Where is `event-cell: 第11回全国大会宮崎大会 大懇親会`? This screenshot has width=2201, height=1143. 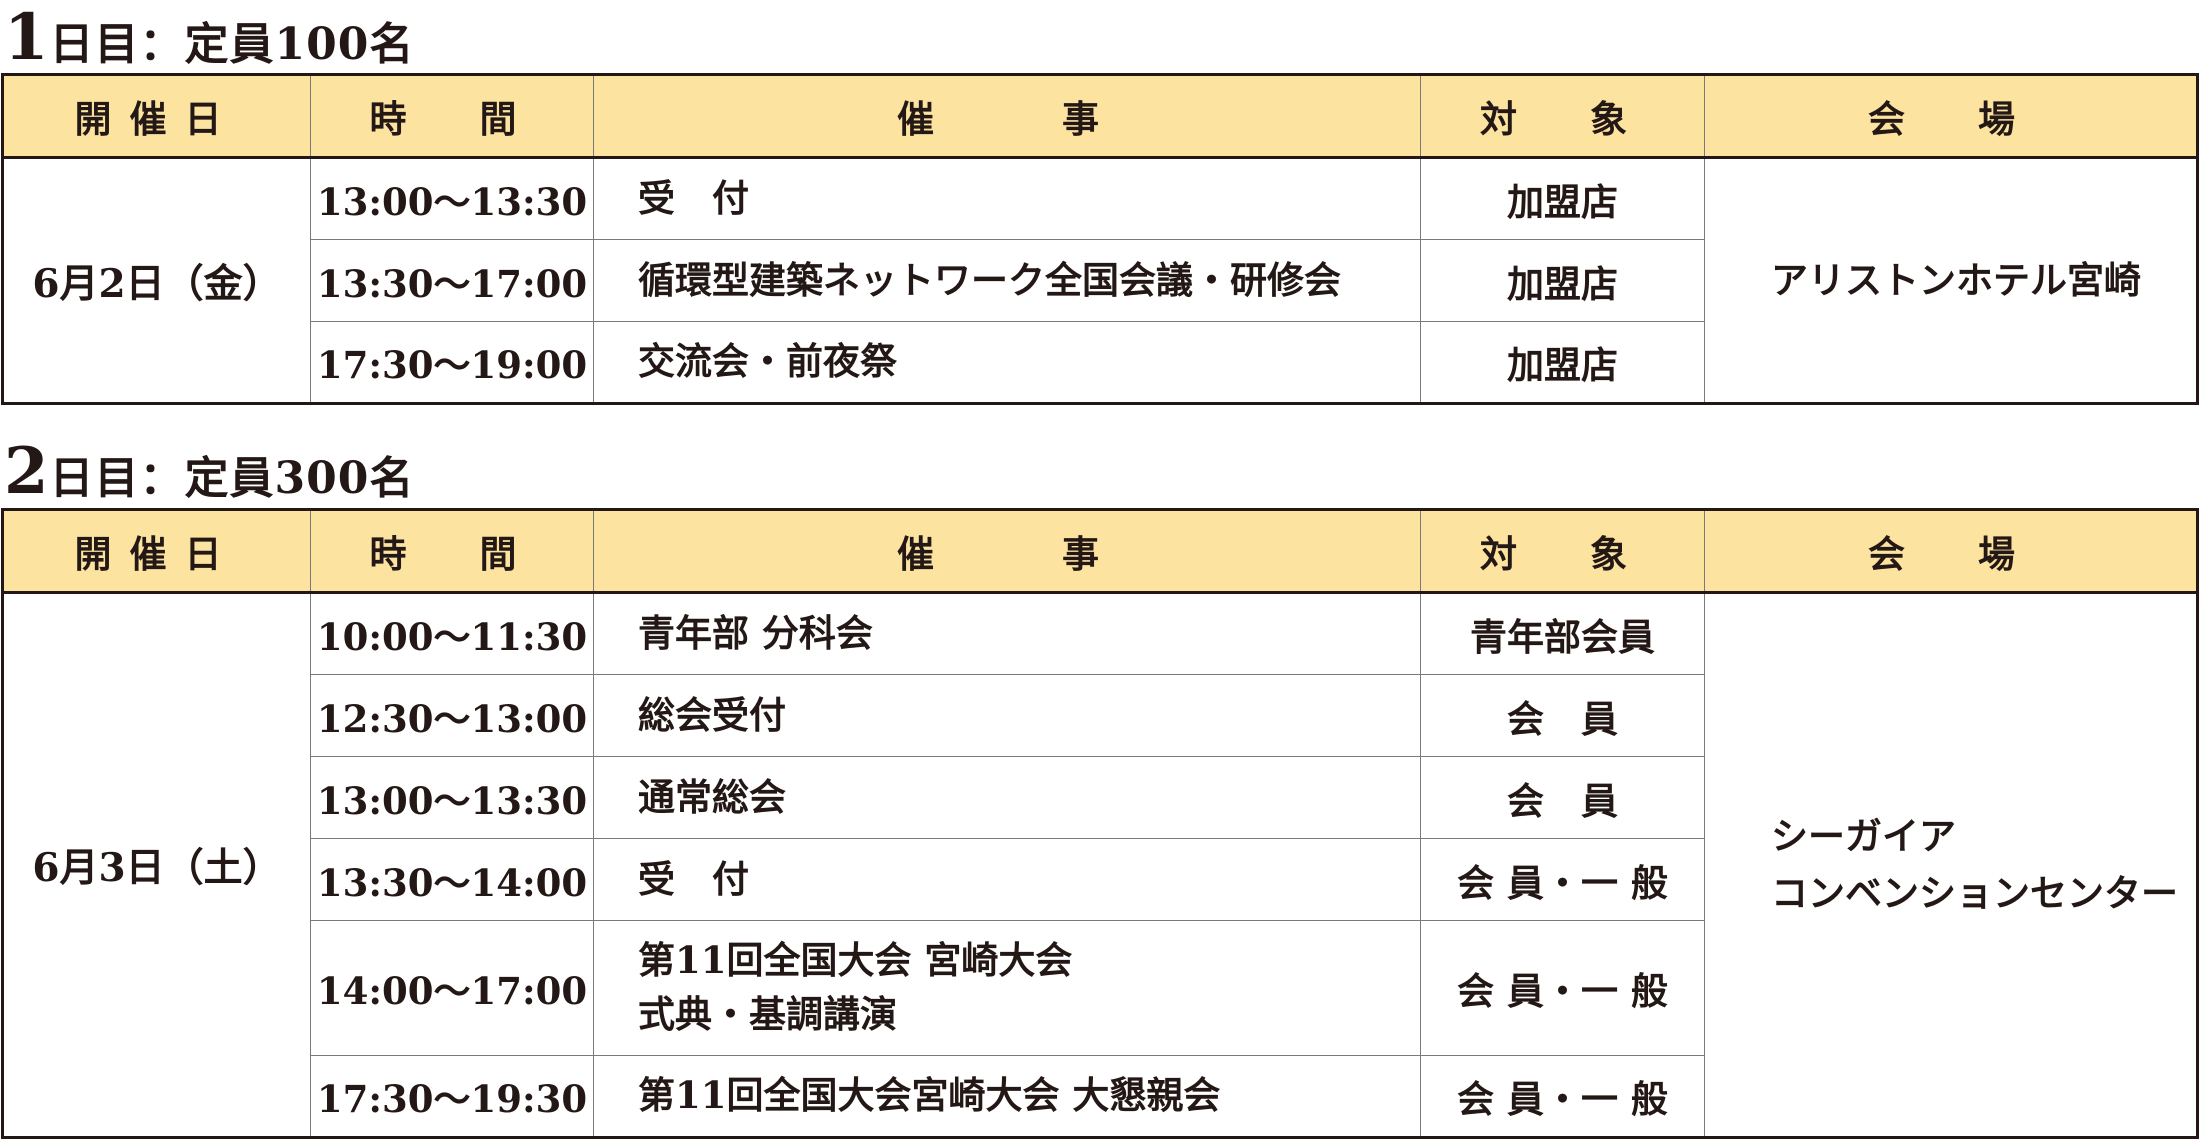
event-cell: 第11回全国大会宮崎大会 大懇親会 is located at coordinates (1007, 1096).